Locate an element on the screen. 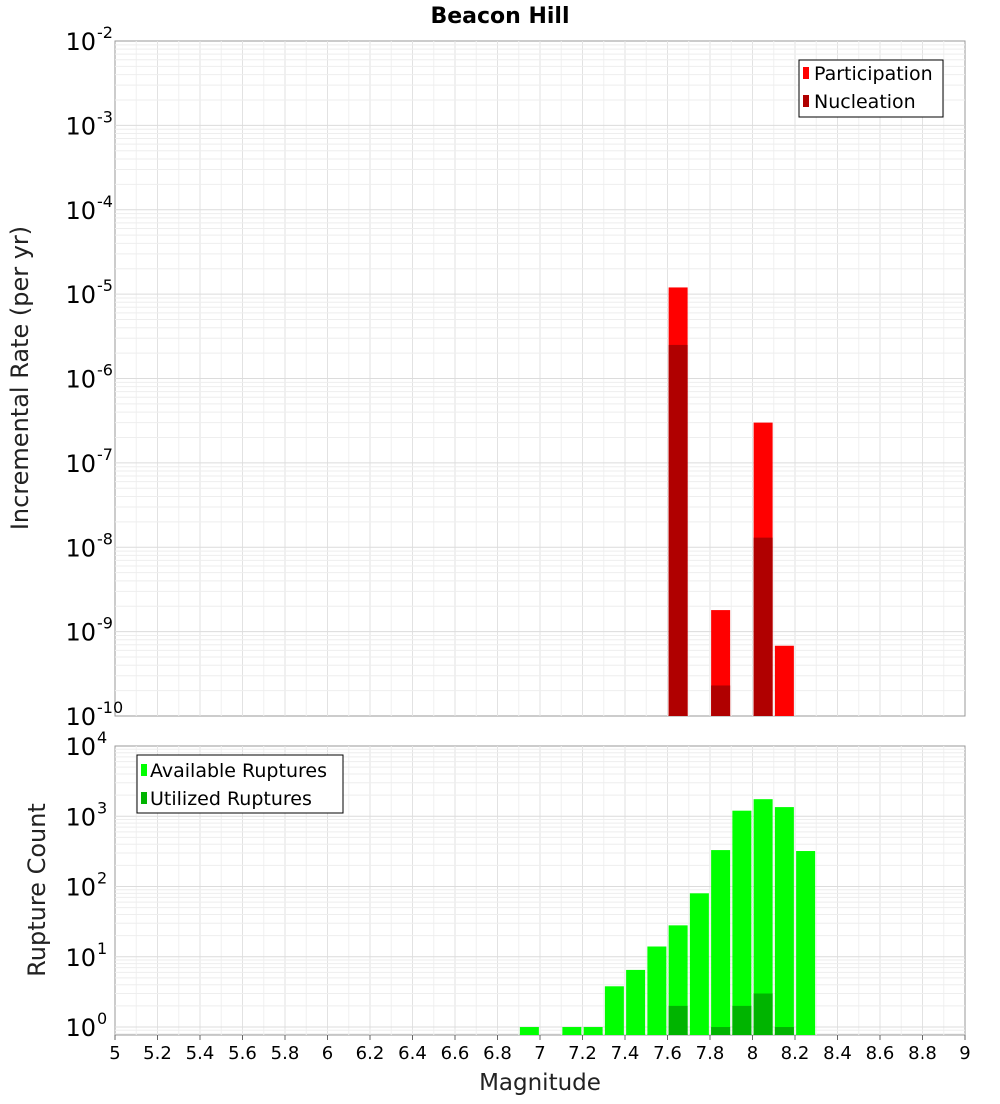  rate-y-tick-exponent: -2 is located at coordinates (105, 32).